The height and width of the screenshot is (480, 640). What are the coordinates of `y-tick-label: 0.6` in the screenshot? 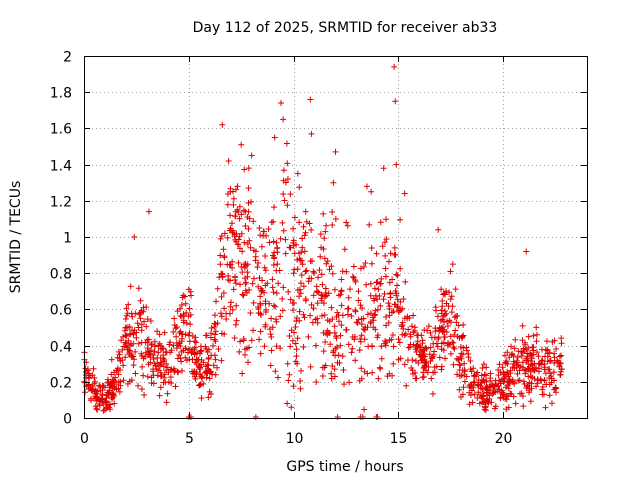 It's located at (61, 311).